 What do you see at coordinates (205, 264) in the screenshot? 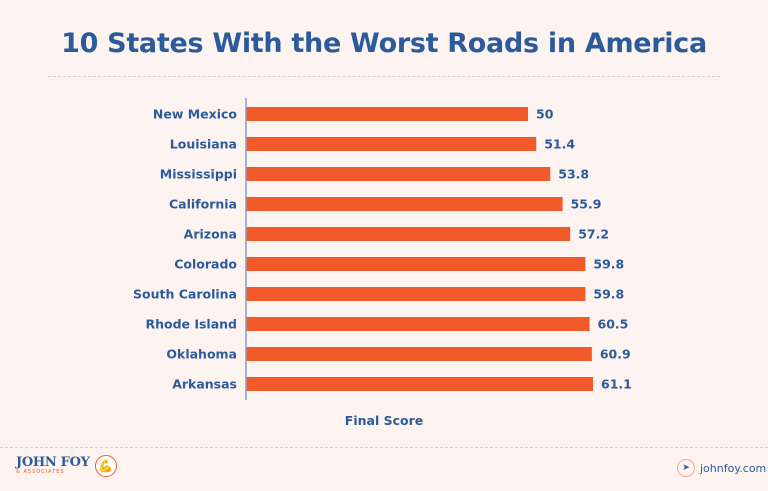
I see `category-label: Colorado` at bounding box center [205, 264].